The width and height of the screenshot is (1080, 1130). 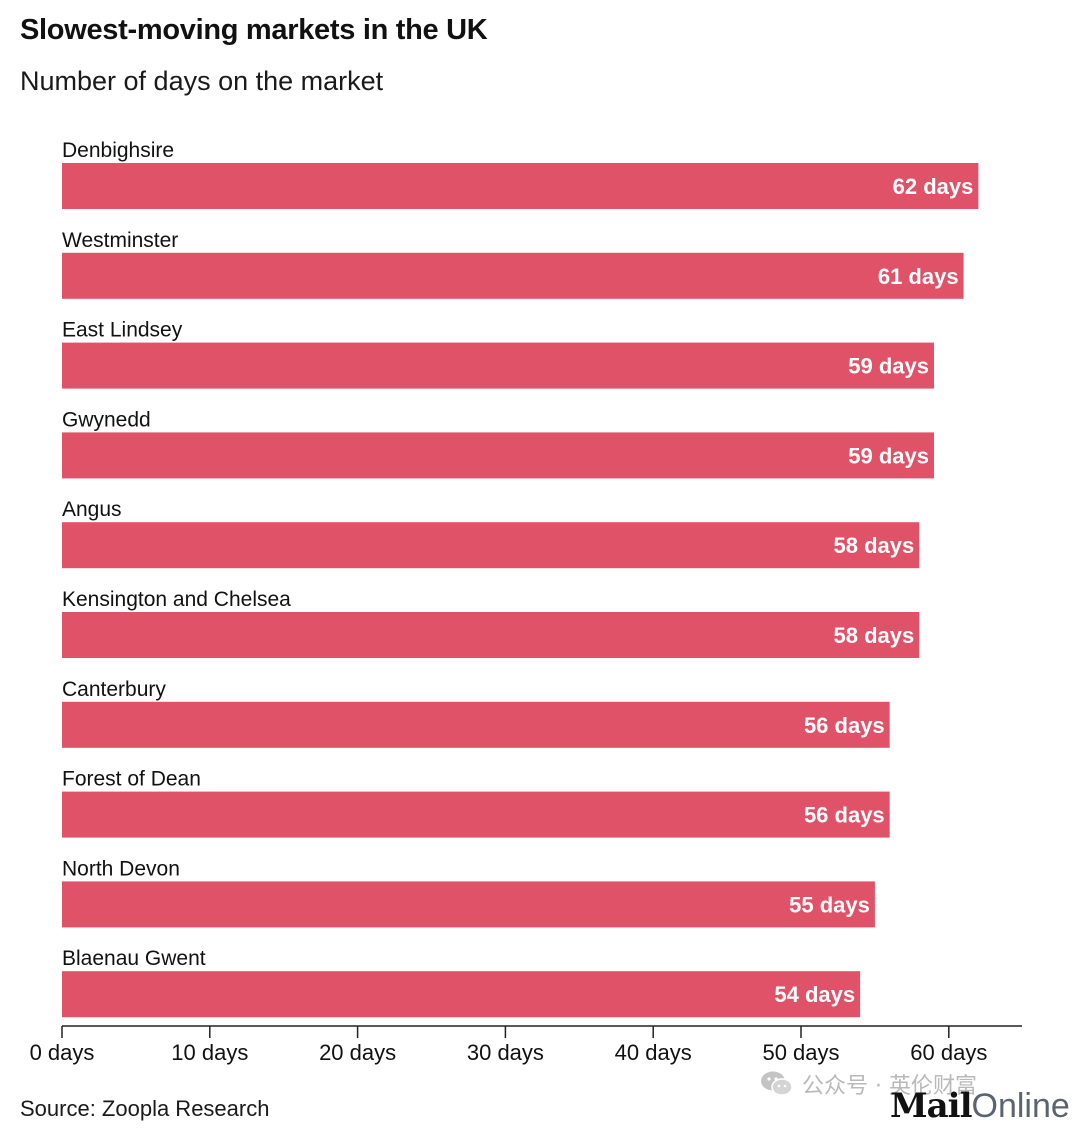 I want to click on category-label: Forest of Dean, so click(x=131, y=779).